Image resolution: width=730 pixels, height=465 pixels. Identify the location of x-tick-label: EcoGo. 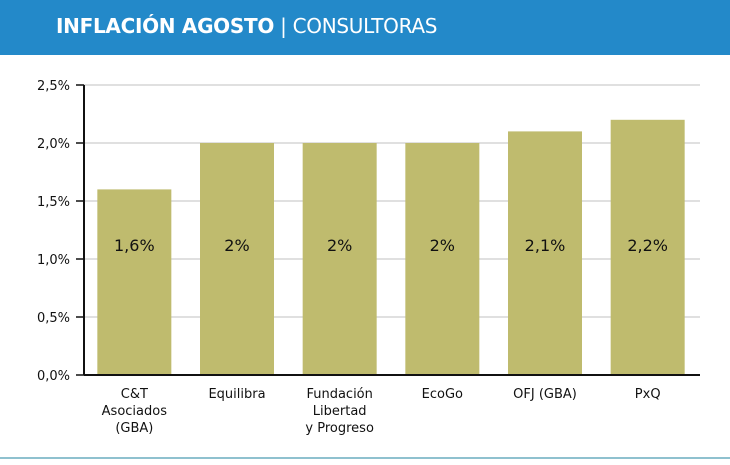
(442, 394).